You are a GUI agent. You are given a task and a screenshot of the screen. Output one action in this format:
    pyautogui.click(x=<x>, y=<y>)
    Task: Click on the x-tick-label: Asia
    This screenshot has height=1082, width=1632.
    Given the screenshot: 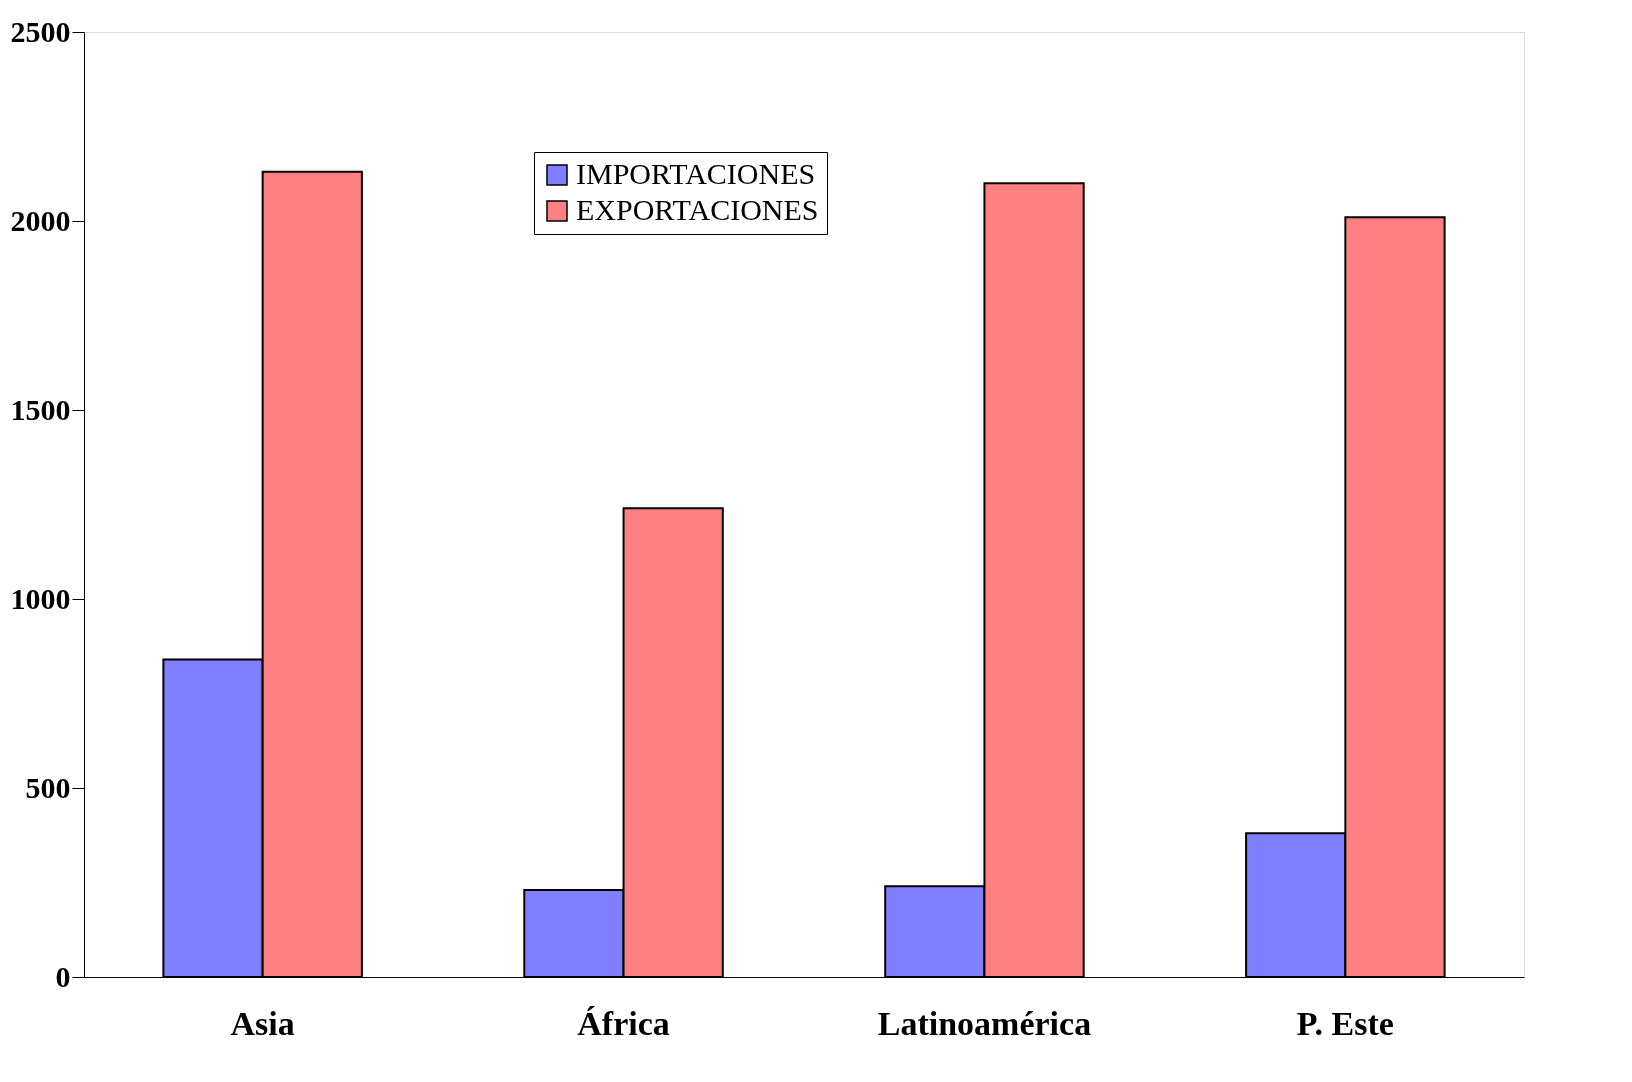 What is the action you would take?
    pyautogui.click(x=262, y=1023)
    